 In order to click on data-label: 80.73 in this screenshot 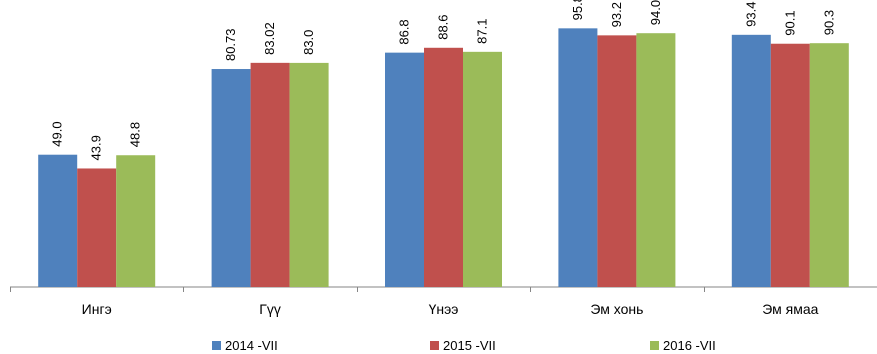, I will do `click(230, 44)`.